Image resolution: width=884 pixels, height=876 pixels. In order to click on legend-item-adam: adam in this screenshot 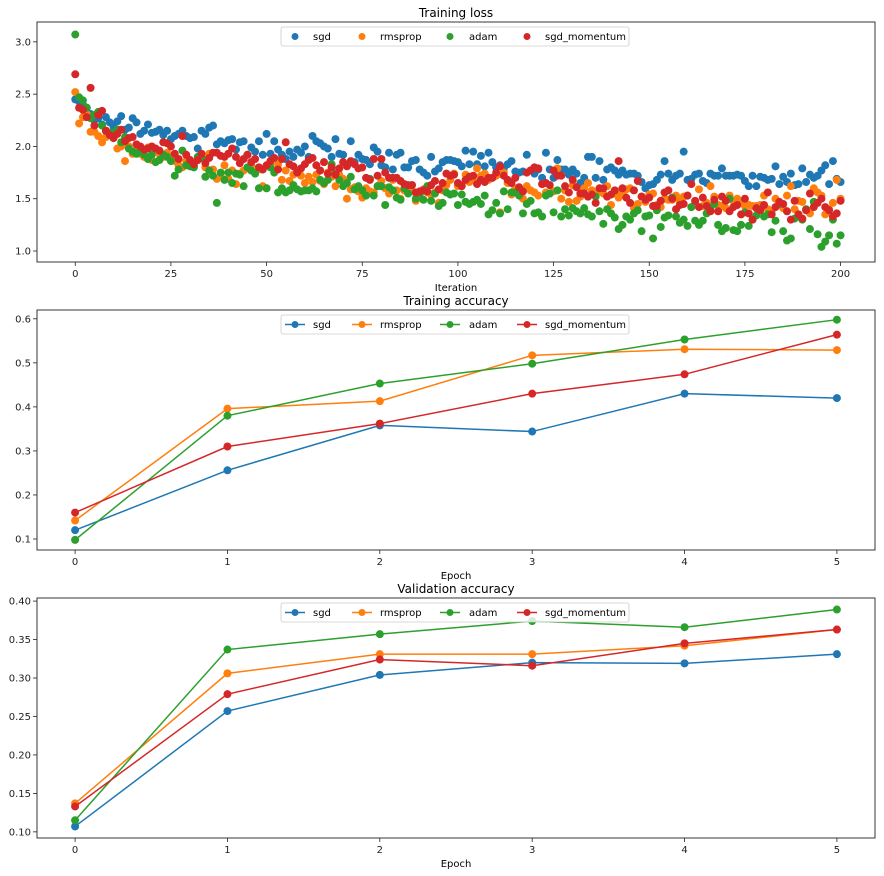, I will do `click(468, 325)`.